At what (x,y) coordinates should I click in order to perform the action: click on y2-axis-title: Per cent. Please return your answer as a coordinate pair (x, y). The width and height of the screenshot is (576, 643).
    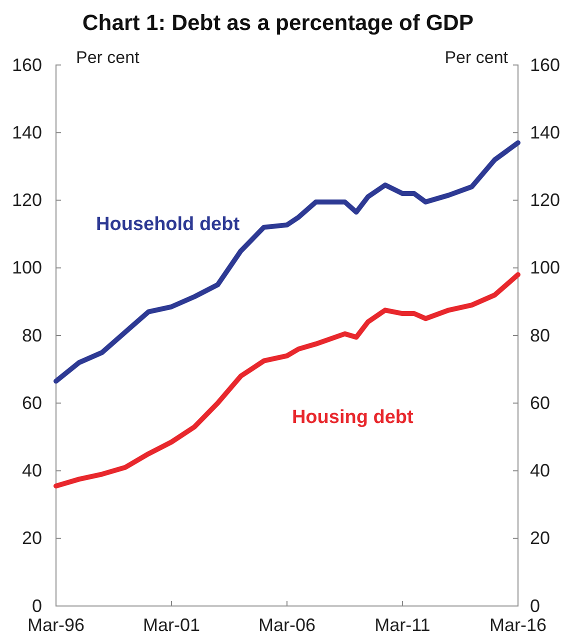
    Looking at the image, I should click on (476, 57).